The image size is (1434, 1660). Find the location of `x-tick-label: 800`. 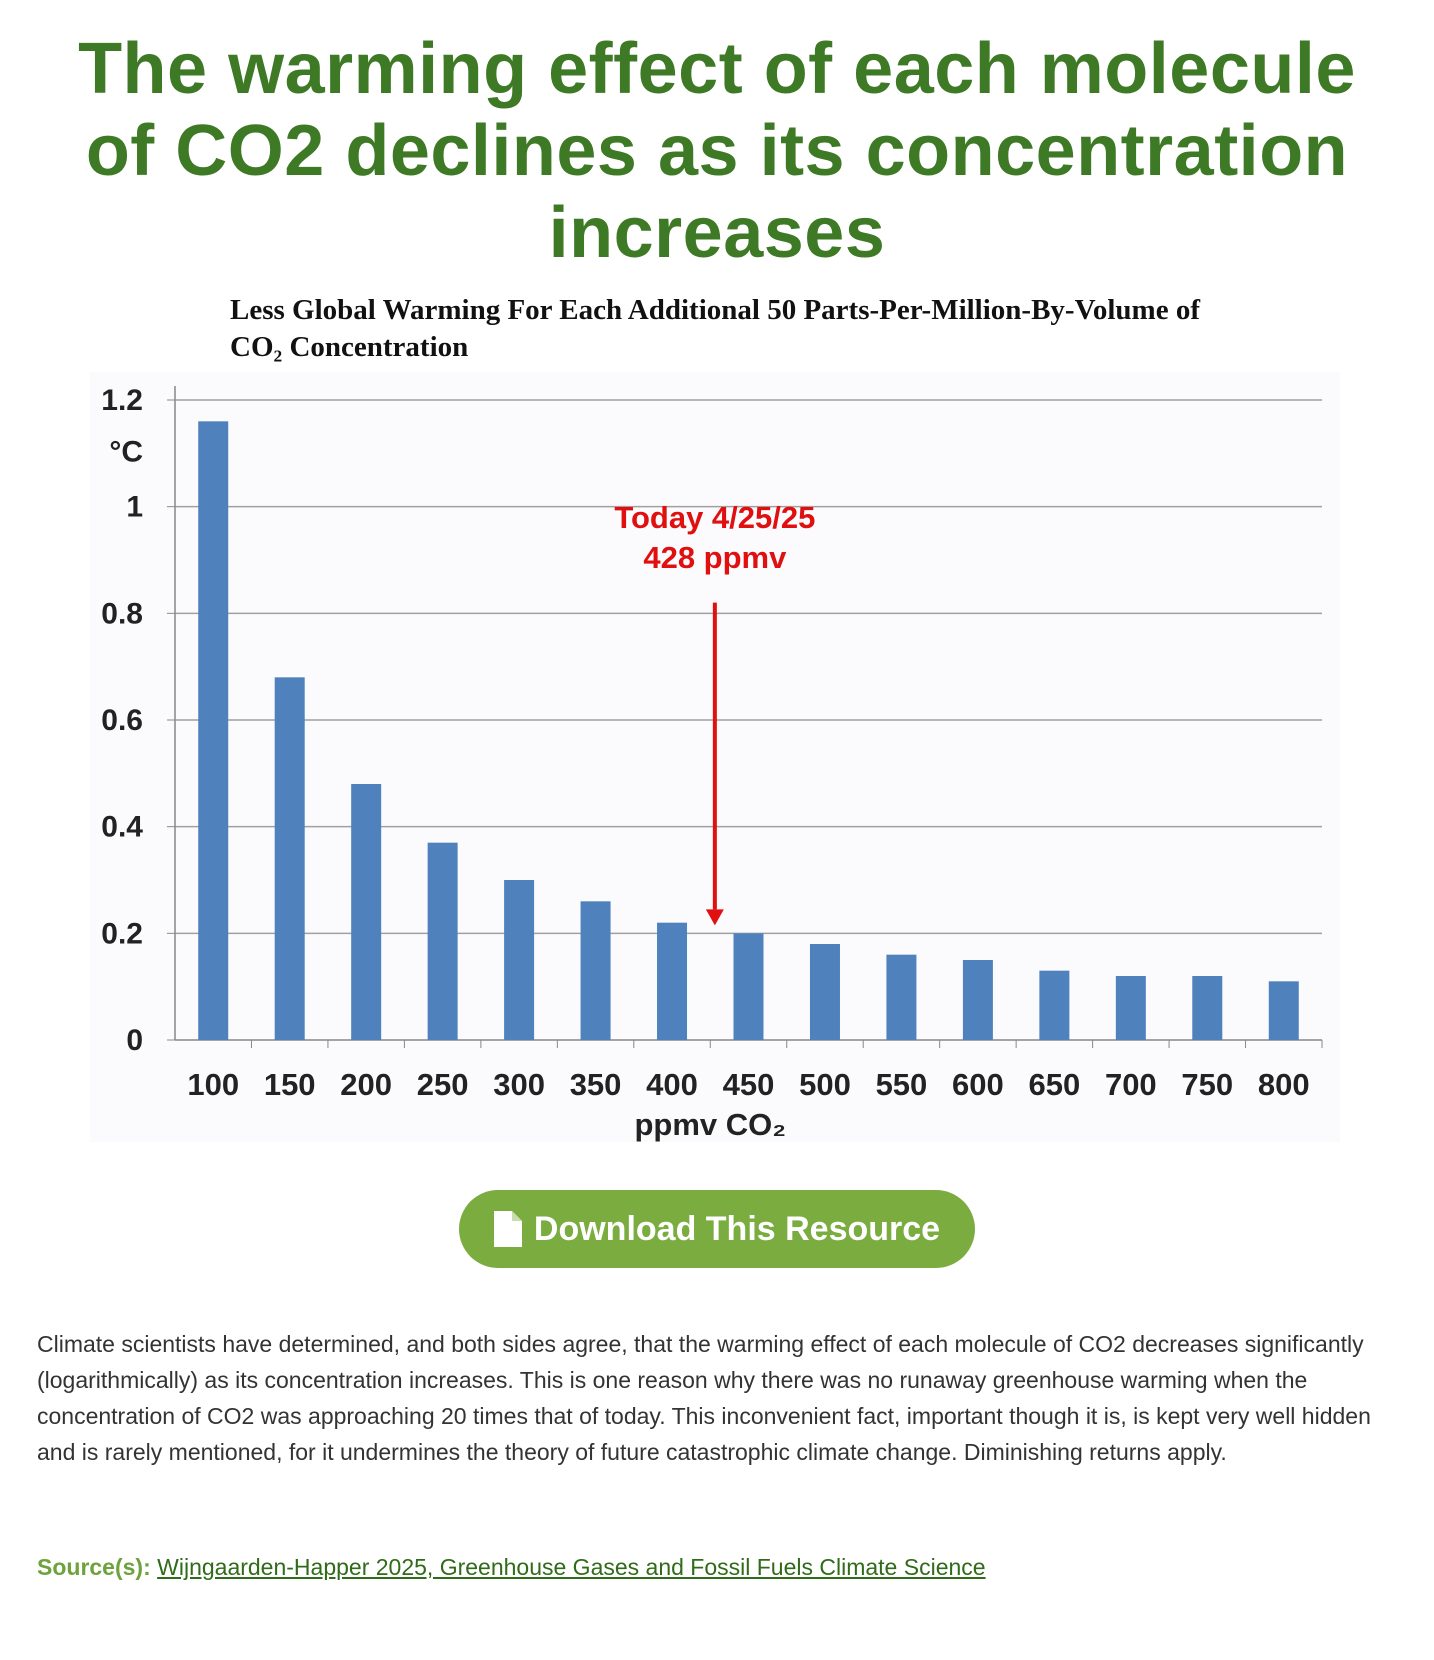

x-tick-label: 800 is located at coordinates (1284, 1084).